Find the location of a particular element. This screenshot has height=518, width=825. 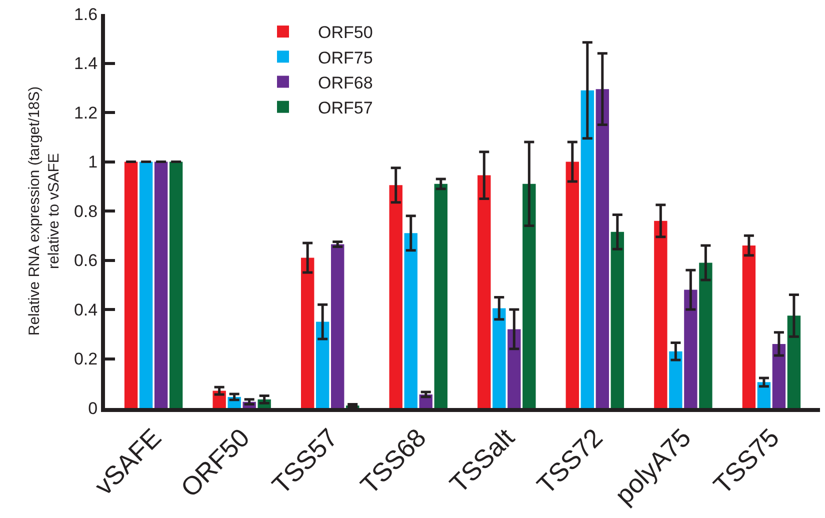

y-tick-label: 0.6 is located at coordinates (86, 260).